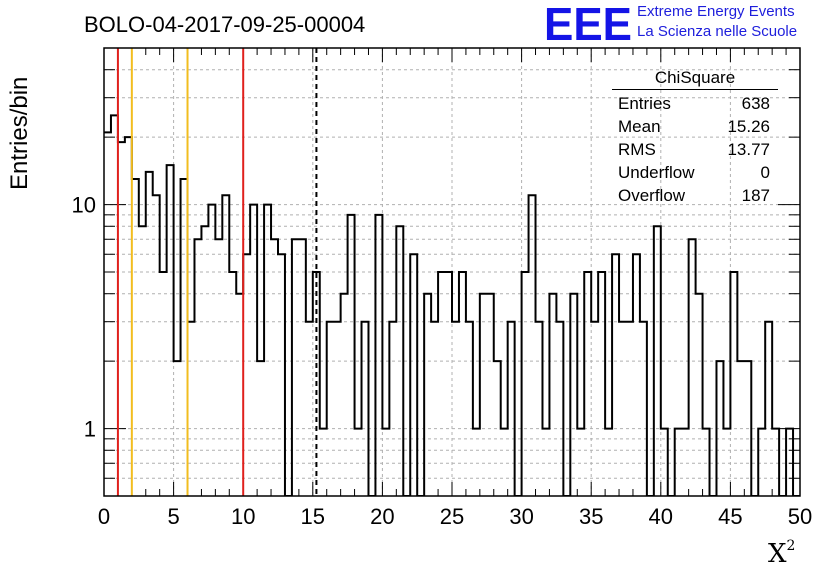 The image size is (836, 572). Describe the element at coordinates (644, 103) in the screenshot. I see `stats-label: Entries` at that location.